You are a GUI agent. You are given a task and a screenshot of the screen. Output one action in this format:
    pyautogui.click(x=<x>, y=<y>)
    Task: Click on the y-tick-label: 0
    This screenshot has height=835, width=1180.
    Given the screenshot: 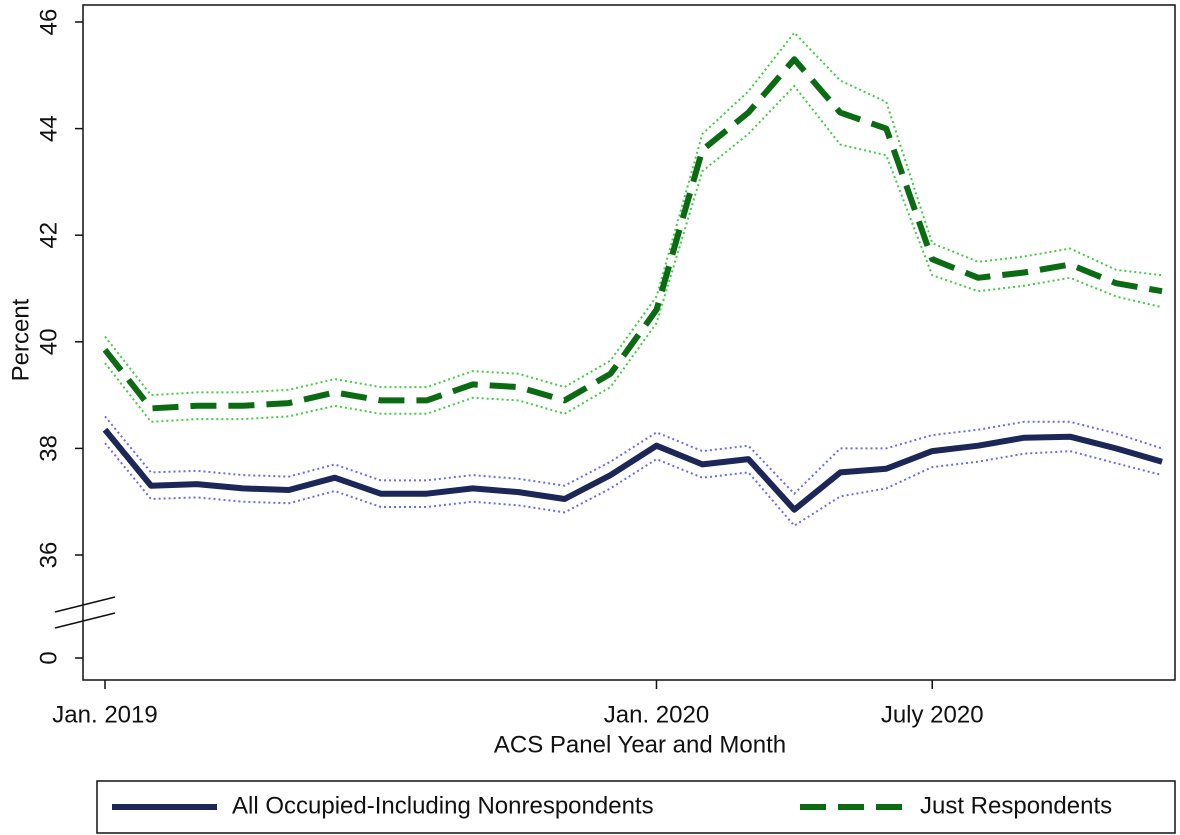 What is the action you would take?
    pyautogui.click(x=48, y=657)
    